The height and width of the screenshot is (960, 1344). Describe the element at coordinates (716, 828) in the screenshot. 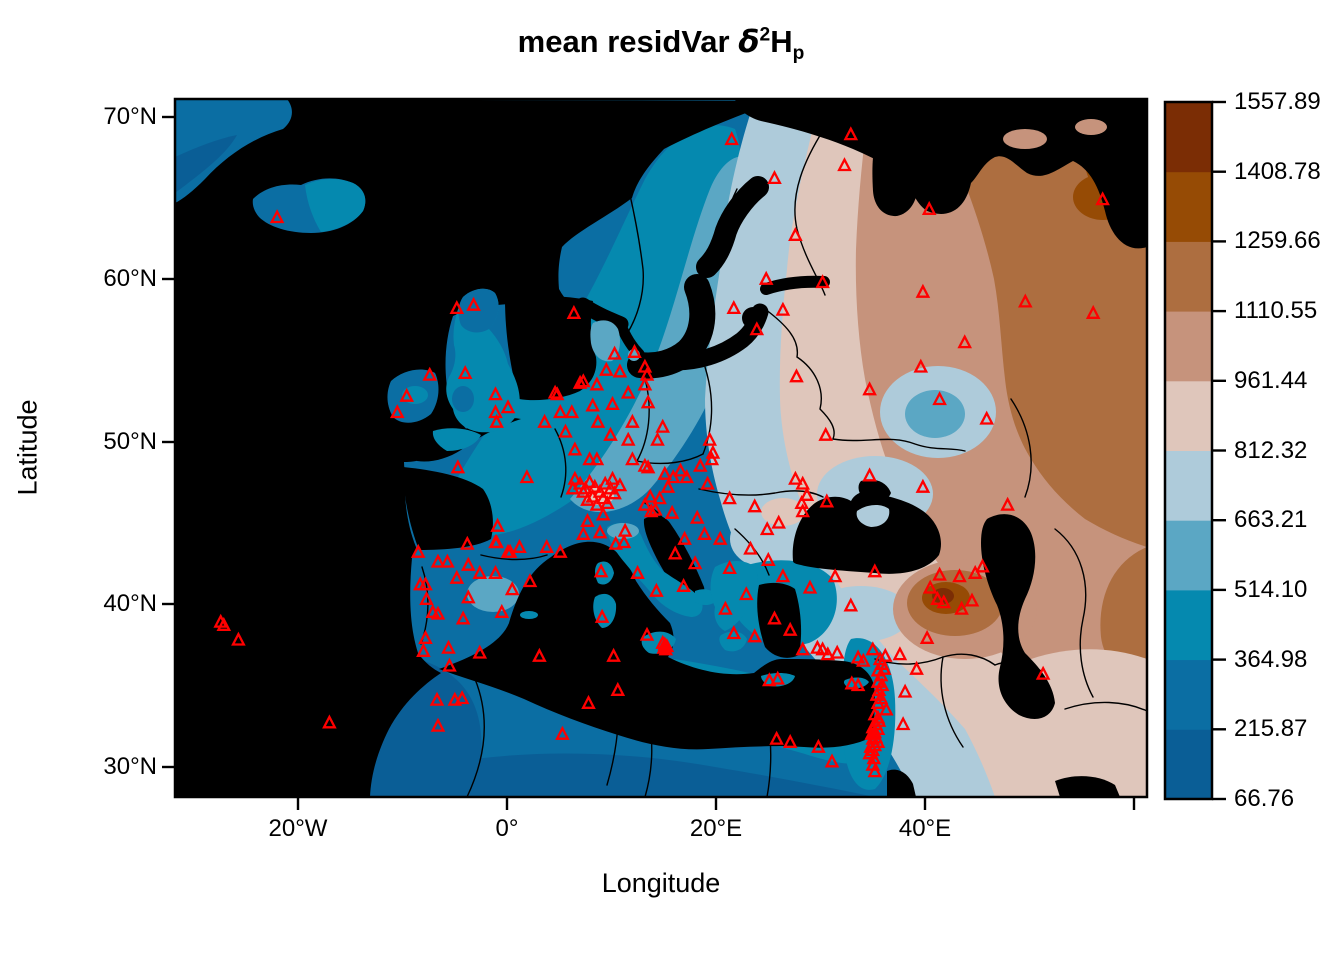

I see `x-tick-label: 20°E` at that location.